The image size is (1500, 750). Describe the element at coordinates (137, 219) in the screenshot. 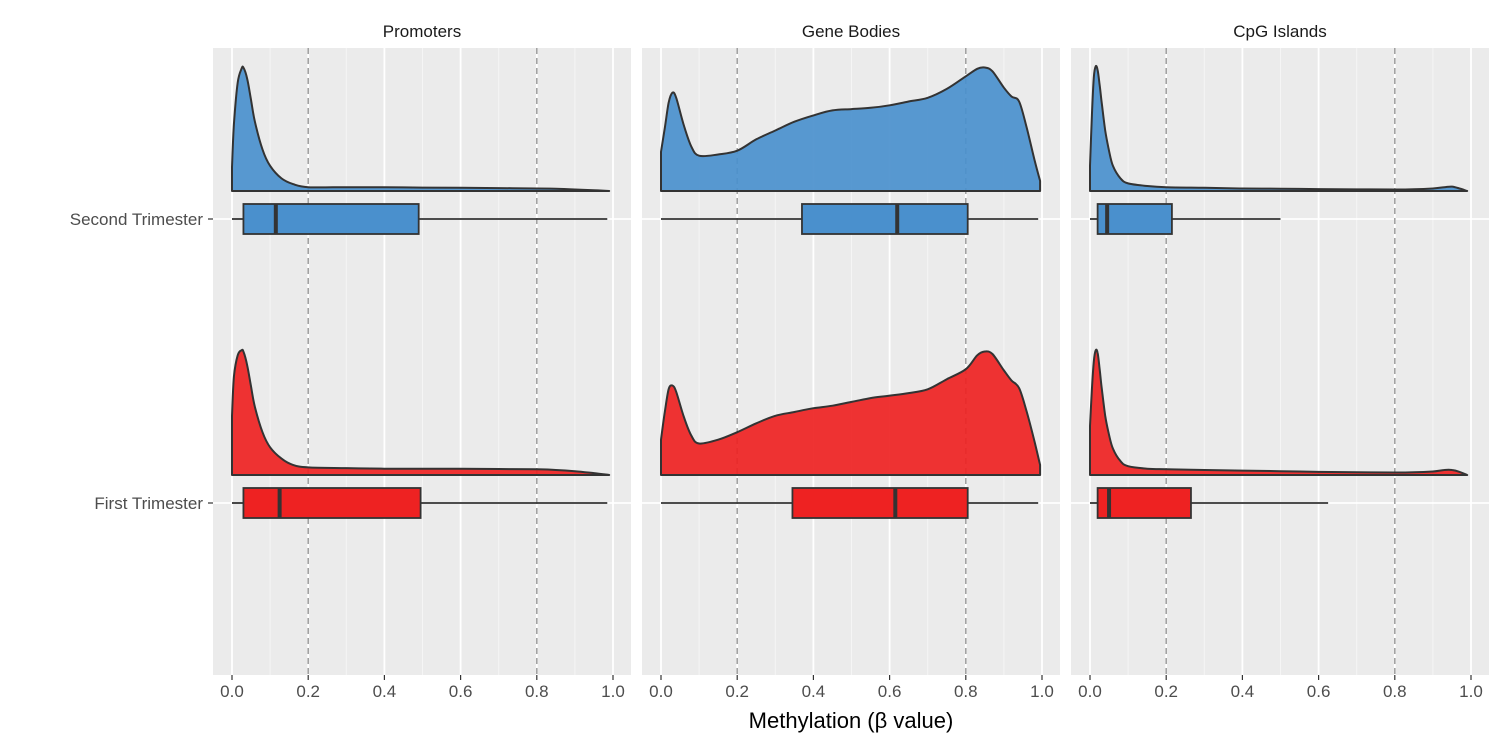

I see `y-category-label: Second Trimester` at that location.